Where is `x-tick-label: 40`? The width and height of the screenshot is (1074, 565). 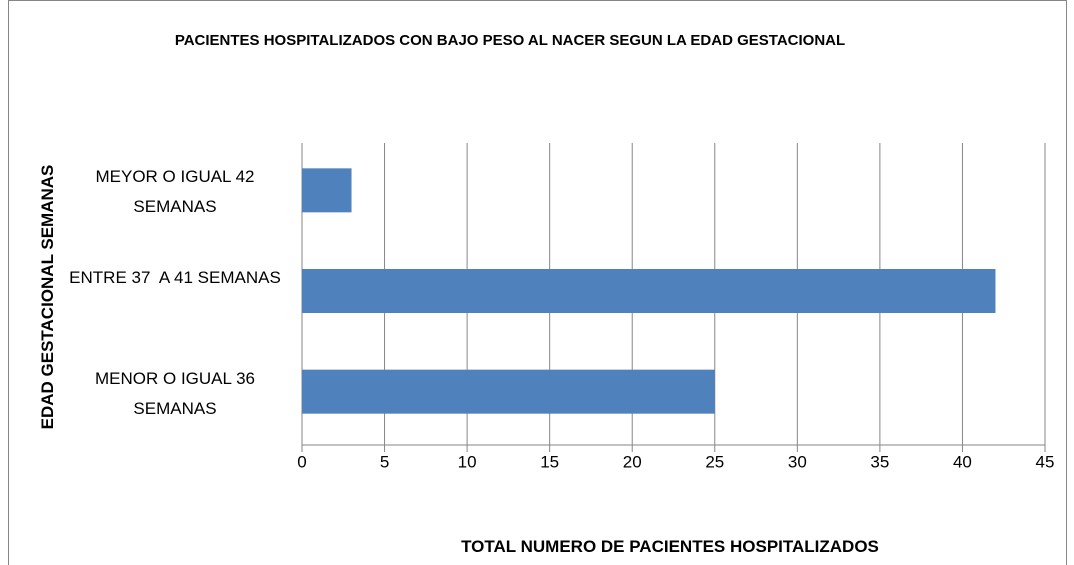 x-tick-label: 40 is located at coordinates (962, 461).